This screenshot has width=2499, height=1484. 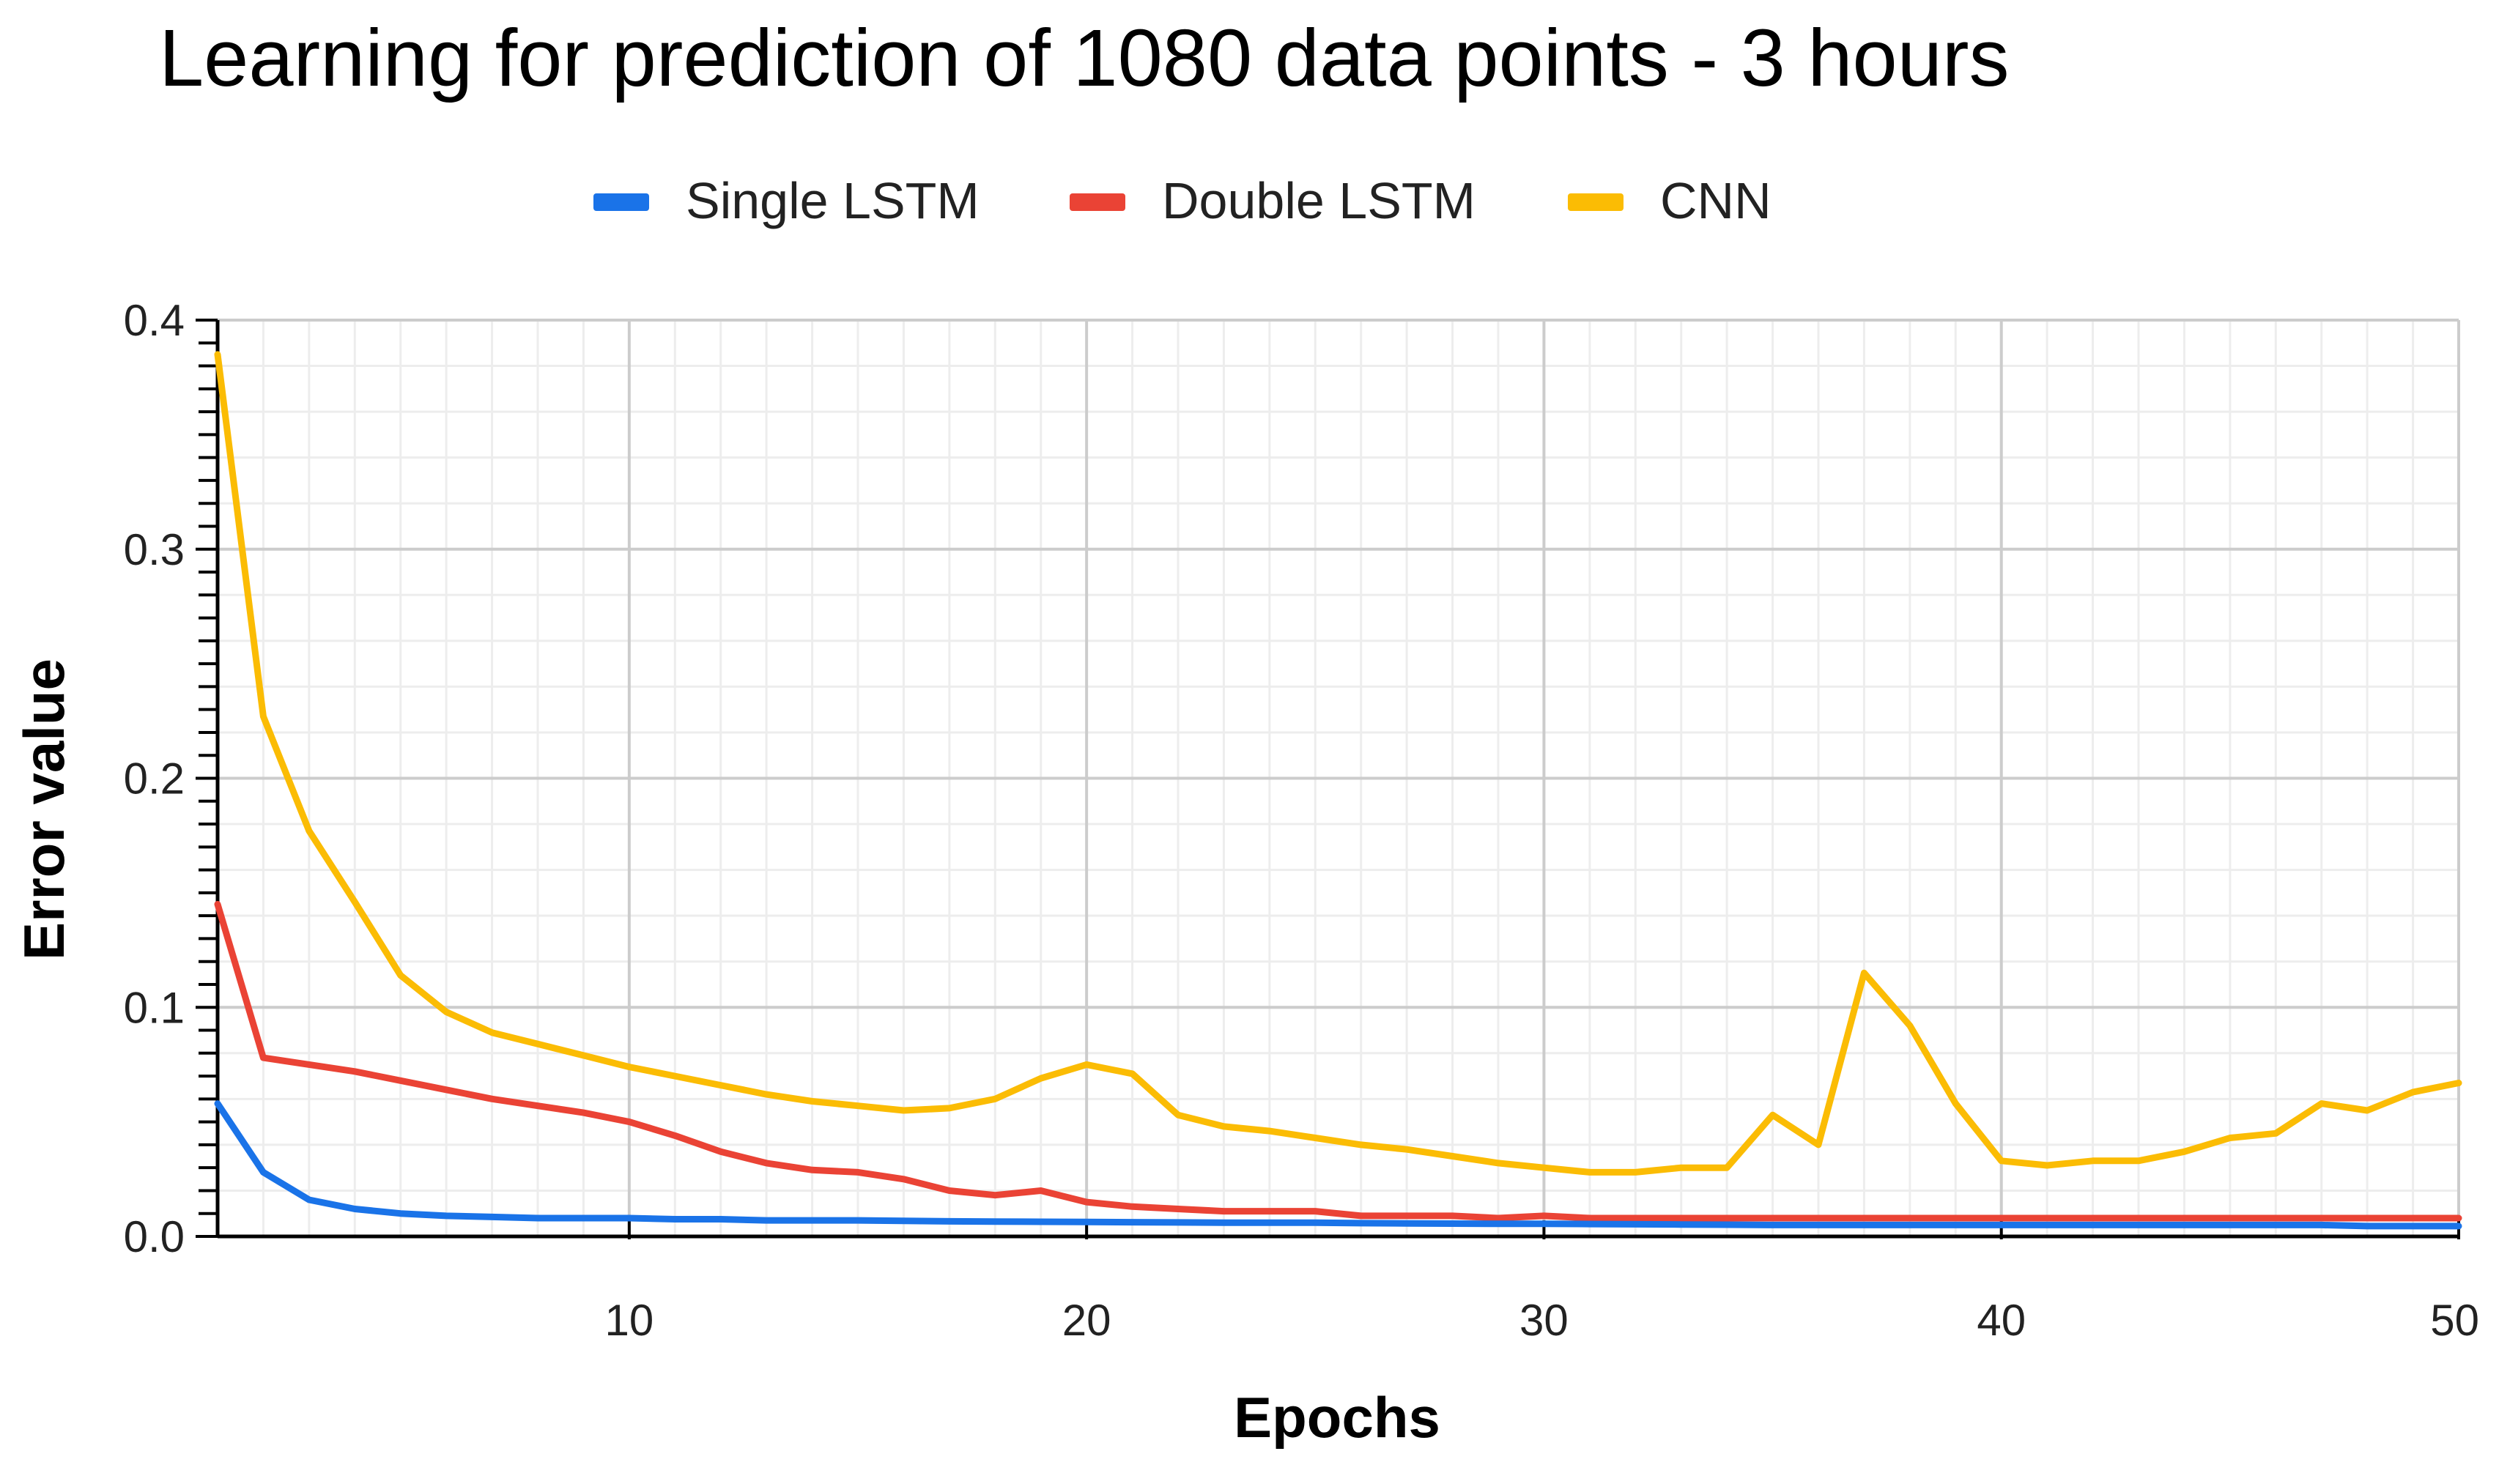 What do you see at coordinates (629, 1320) in the screenshot?
I see `x-tick-label: 10` at bounding box center [629, 1320].